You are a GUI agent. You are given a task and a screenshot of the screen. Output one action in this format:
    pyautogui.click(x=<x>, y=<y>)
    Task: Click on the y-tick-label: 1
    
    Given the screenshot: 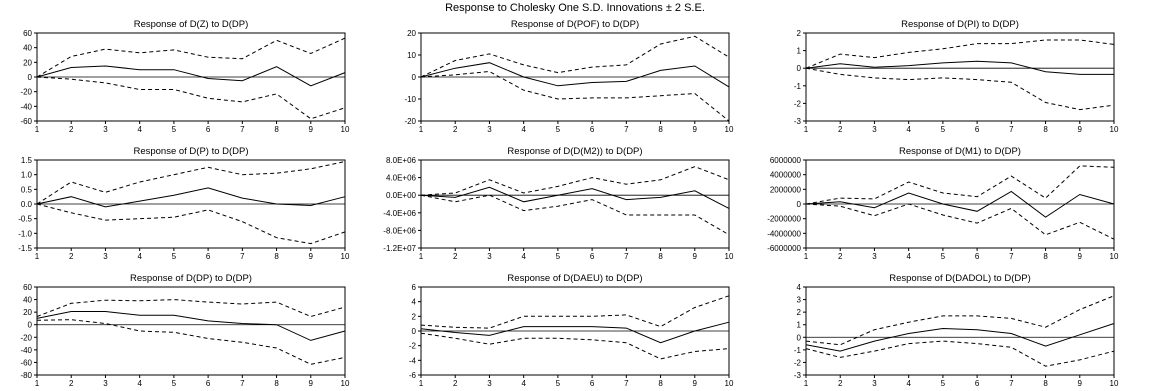 What is the action you would take?
    pyautogui.click(x=799, y=51)
    